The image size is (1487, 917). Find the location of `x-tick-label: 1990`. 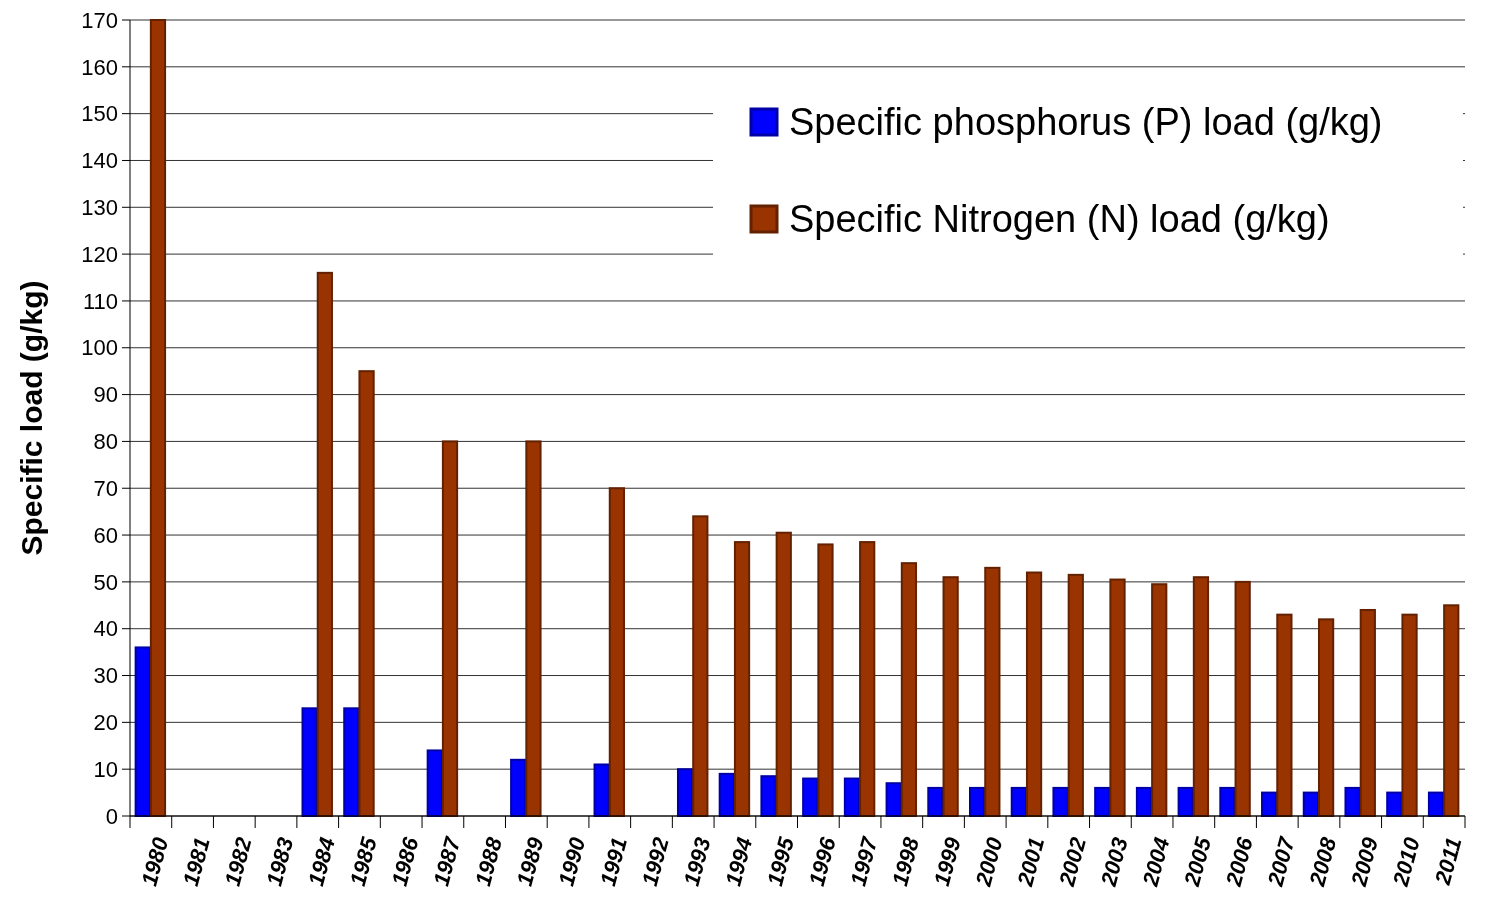

x-tick-label: 1990 is located at coordinates (572, 861).